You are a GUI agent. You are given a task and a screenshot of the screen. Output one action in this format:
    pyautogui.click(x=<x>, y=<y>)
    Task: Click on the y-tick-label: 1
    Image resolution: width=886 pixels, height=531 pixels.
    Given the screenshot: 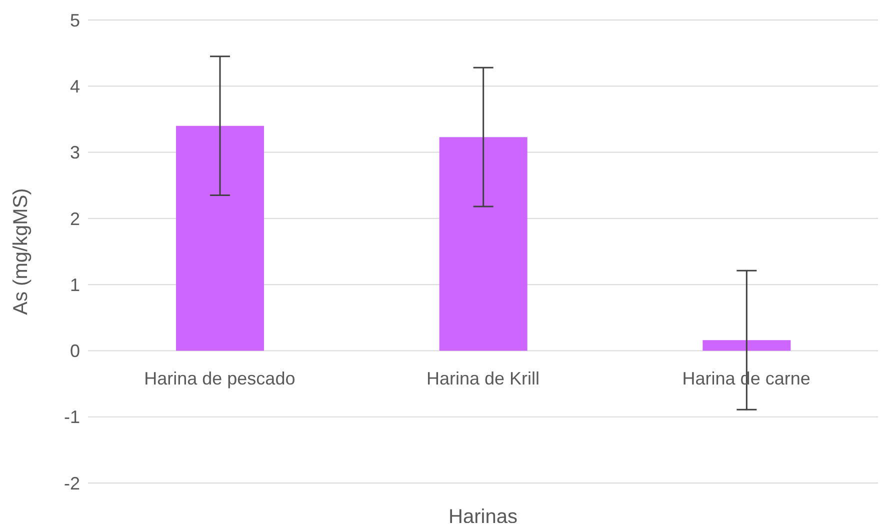 What is the action you would take?
    pyautogui.click(x=75, y=284)
    